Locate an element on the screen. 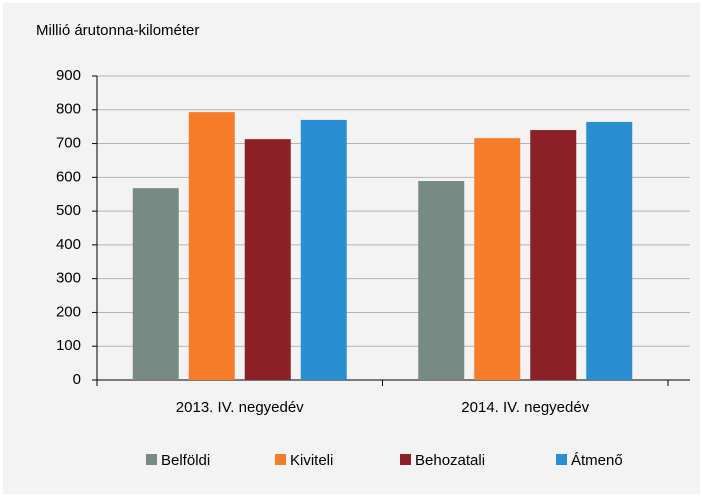 The width and height of the screenshot is (703, 497). y-tick-label: 0 is located at coordinates (77, 379).